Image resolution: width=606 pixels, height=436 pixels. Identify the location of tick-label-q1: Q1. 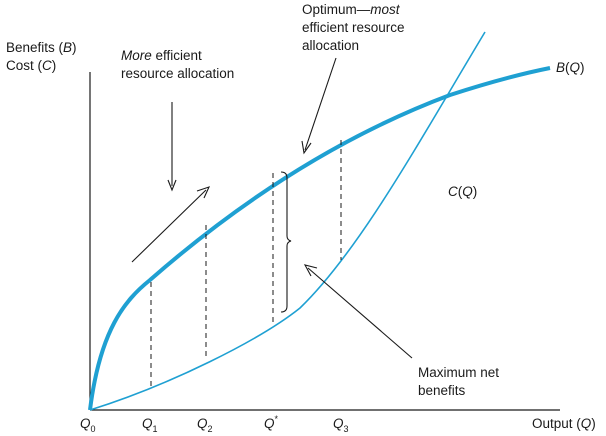
(150, 425).